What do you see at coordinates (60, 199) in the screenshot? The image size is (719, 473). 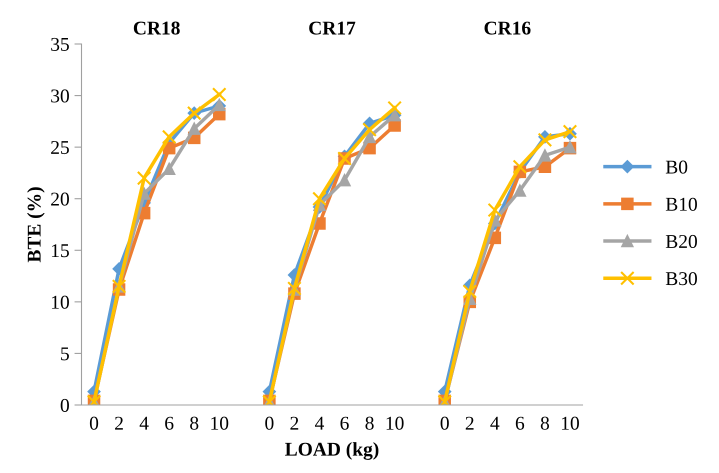 I see `y-tick-label: 20` at bounding box center [60, 199].